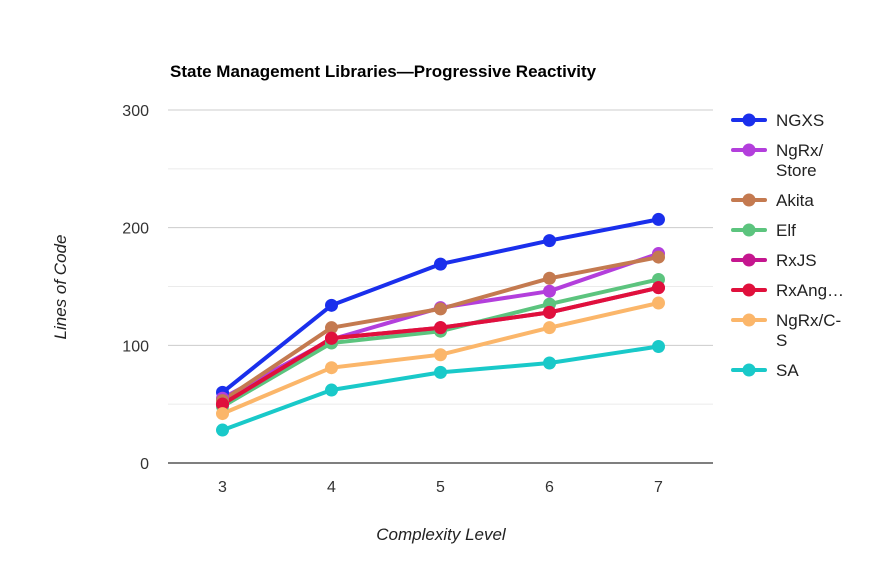 The image size is (880, 572). Describe the element at coordinates (658, 487) in the screenshot. I see `x-tick-label: 7` at that location.